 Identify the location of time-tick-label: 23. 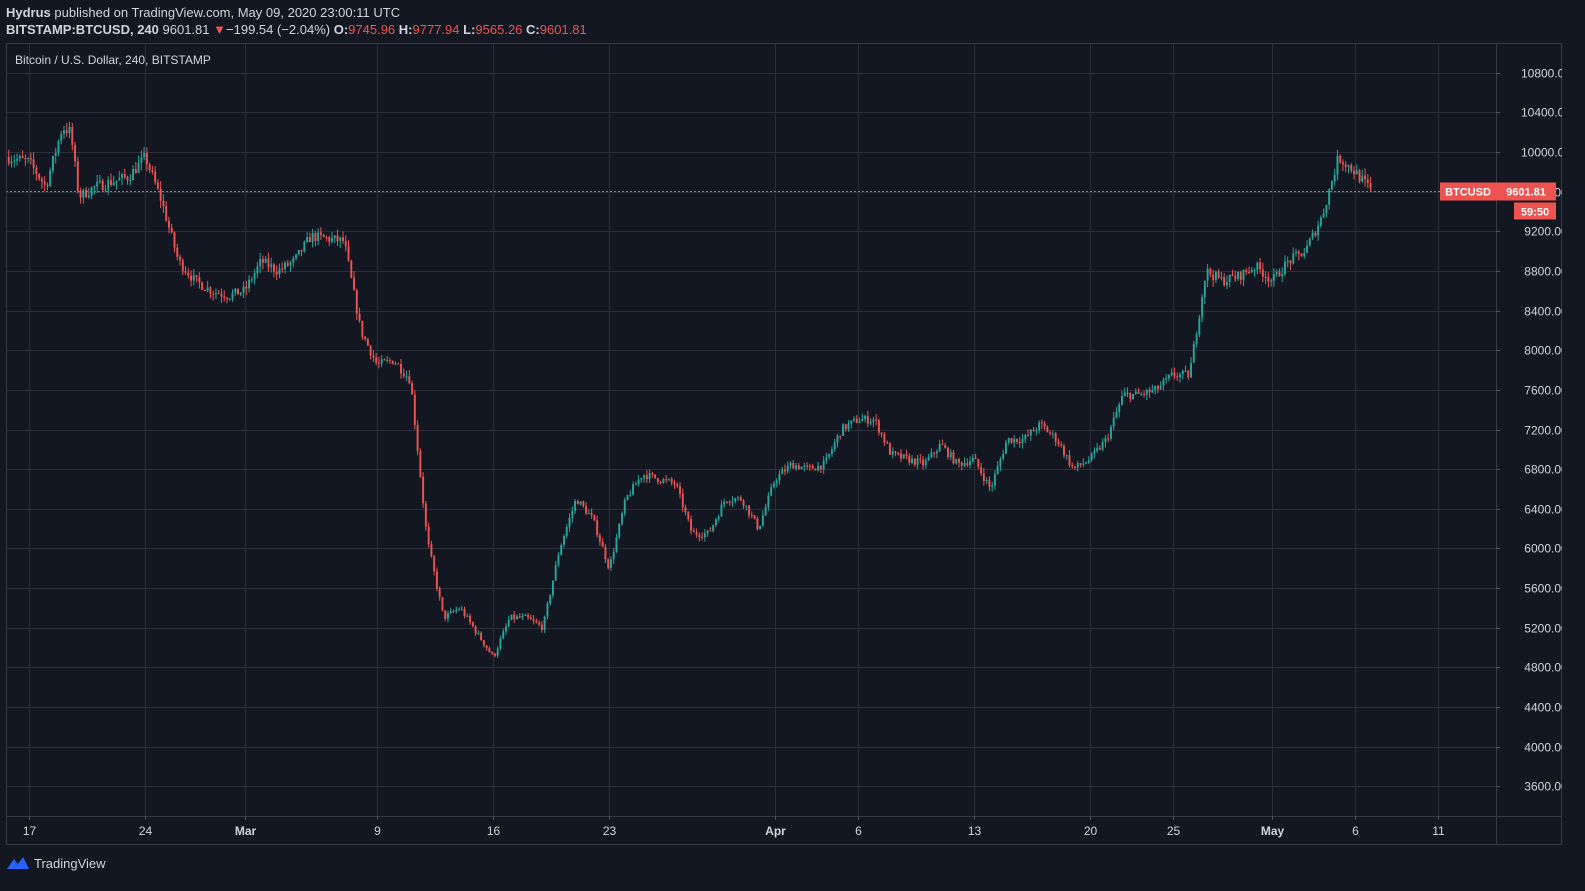
(610, 831).